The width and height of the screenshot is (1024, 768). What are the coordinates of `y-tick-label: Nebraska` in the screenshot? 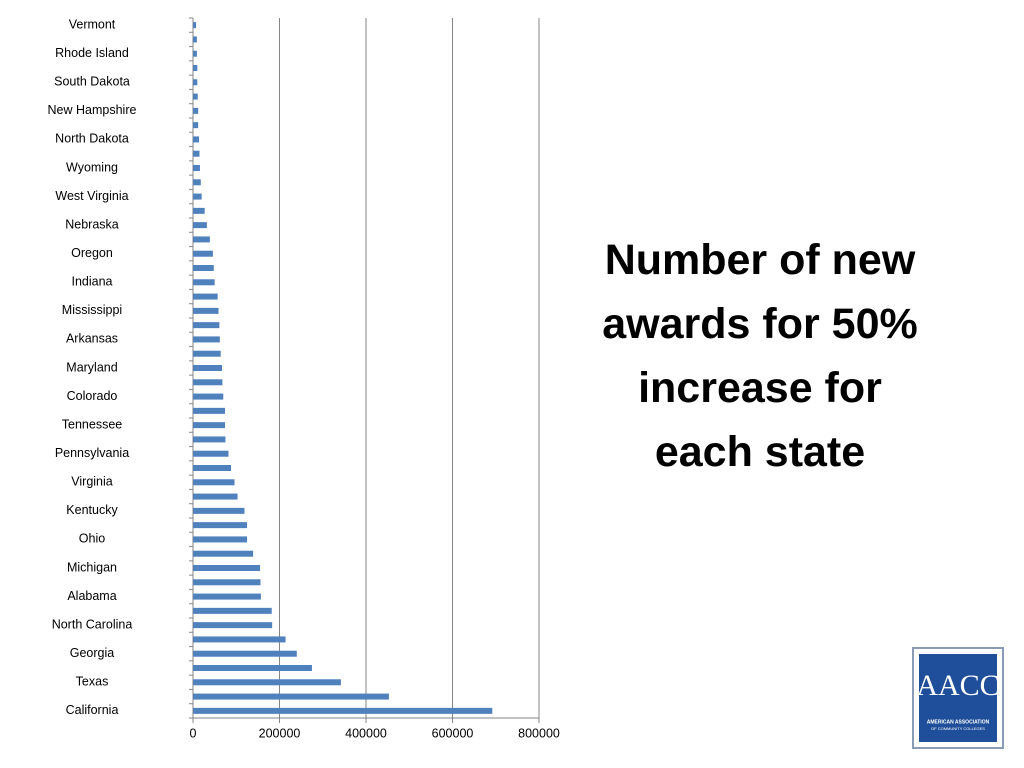 It's located at (92, 224).